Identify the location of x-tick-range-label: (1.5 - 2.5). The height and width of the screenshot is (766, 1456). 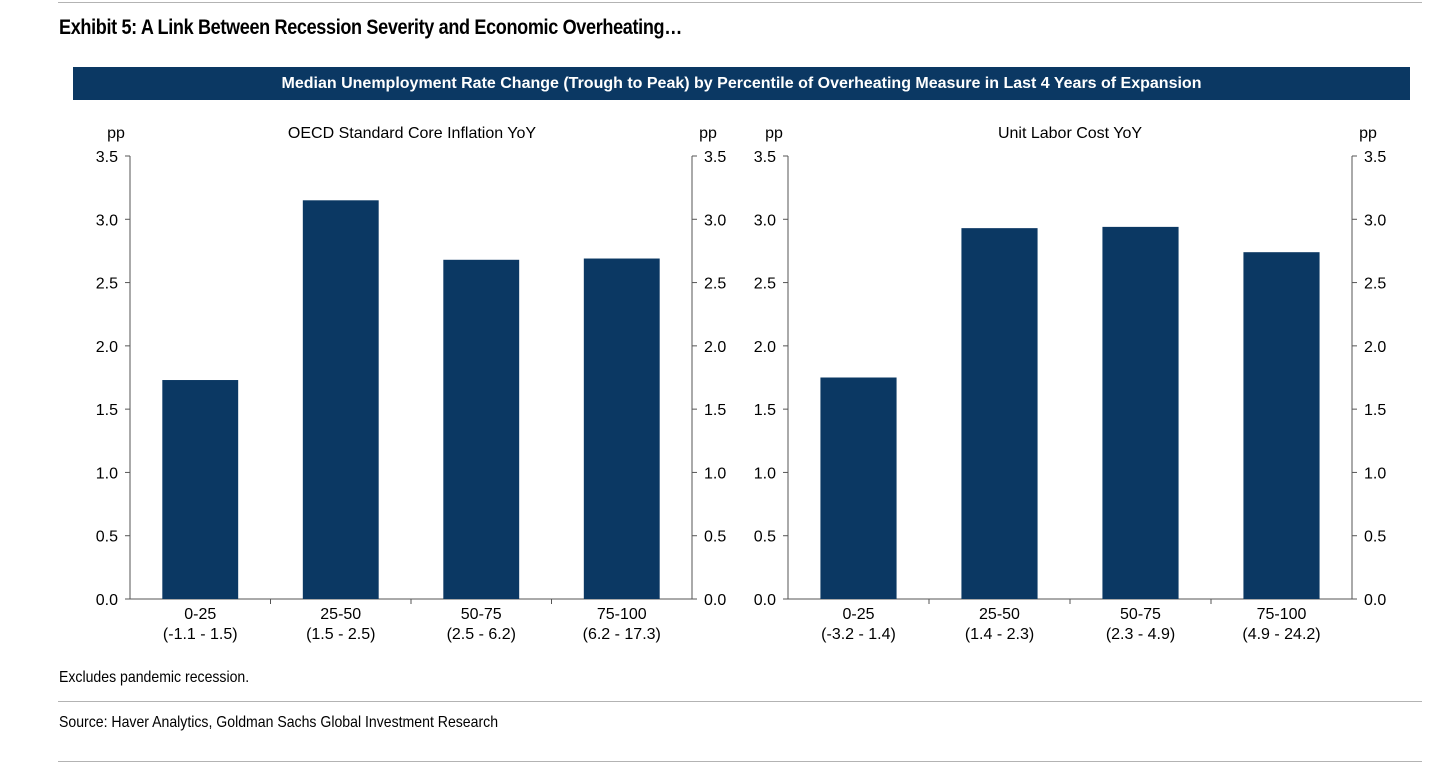
(340, 634).